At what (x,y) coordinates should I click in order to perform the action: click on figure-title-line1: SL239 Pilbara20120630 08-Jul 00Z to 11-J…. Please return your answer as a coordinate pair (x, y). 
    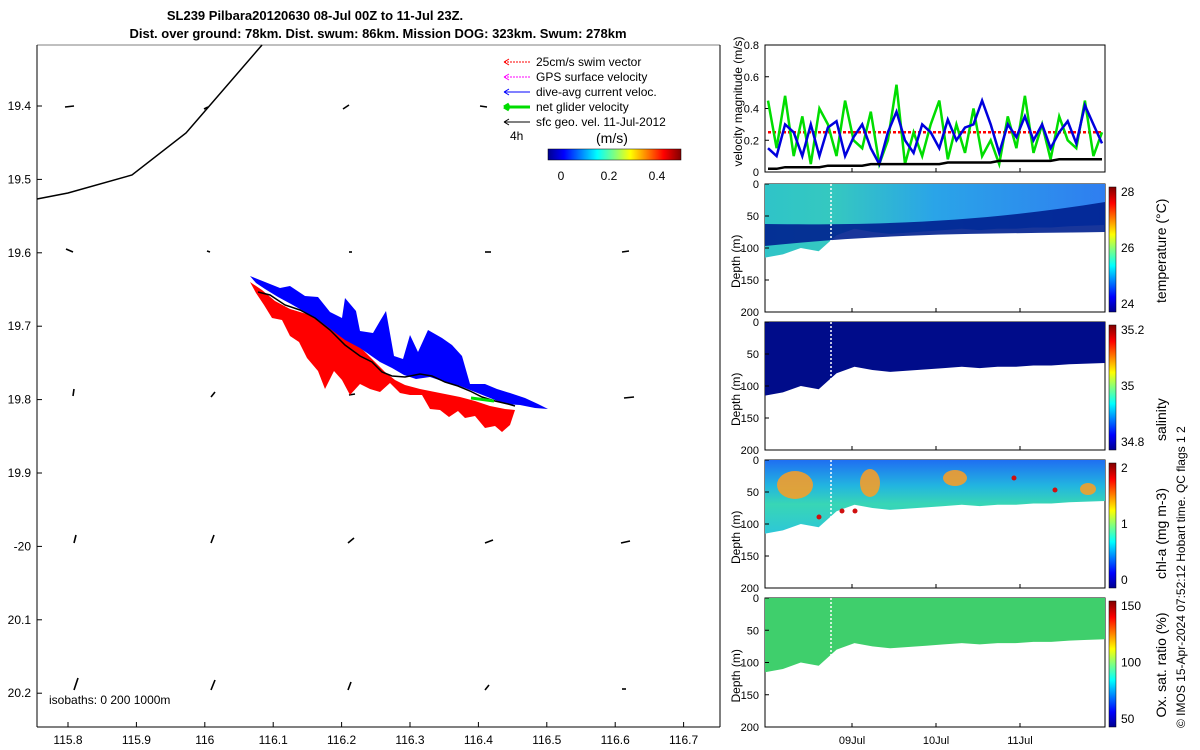
    Looking at the image, I should click on (315, 15).